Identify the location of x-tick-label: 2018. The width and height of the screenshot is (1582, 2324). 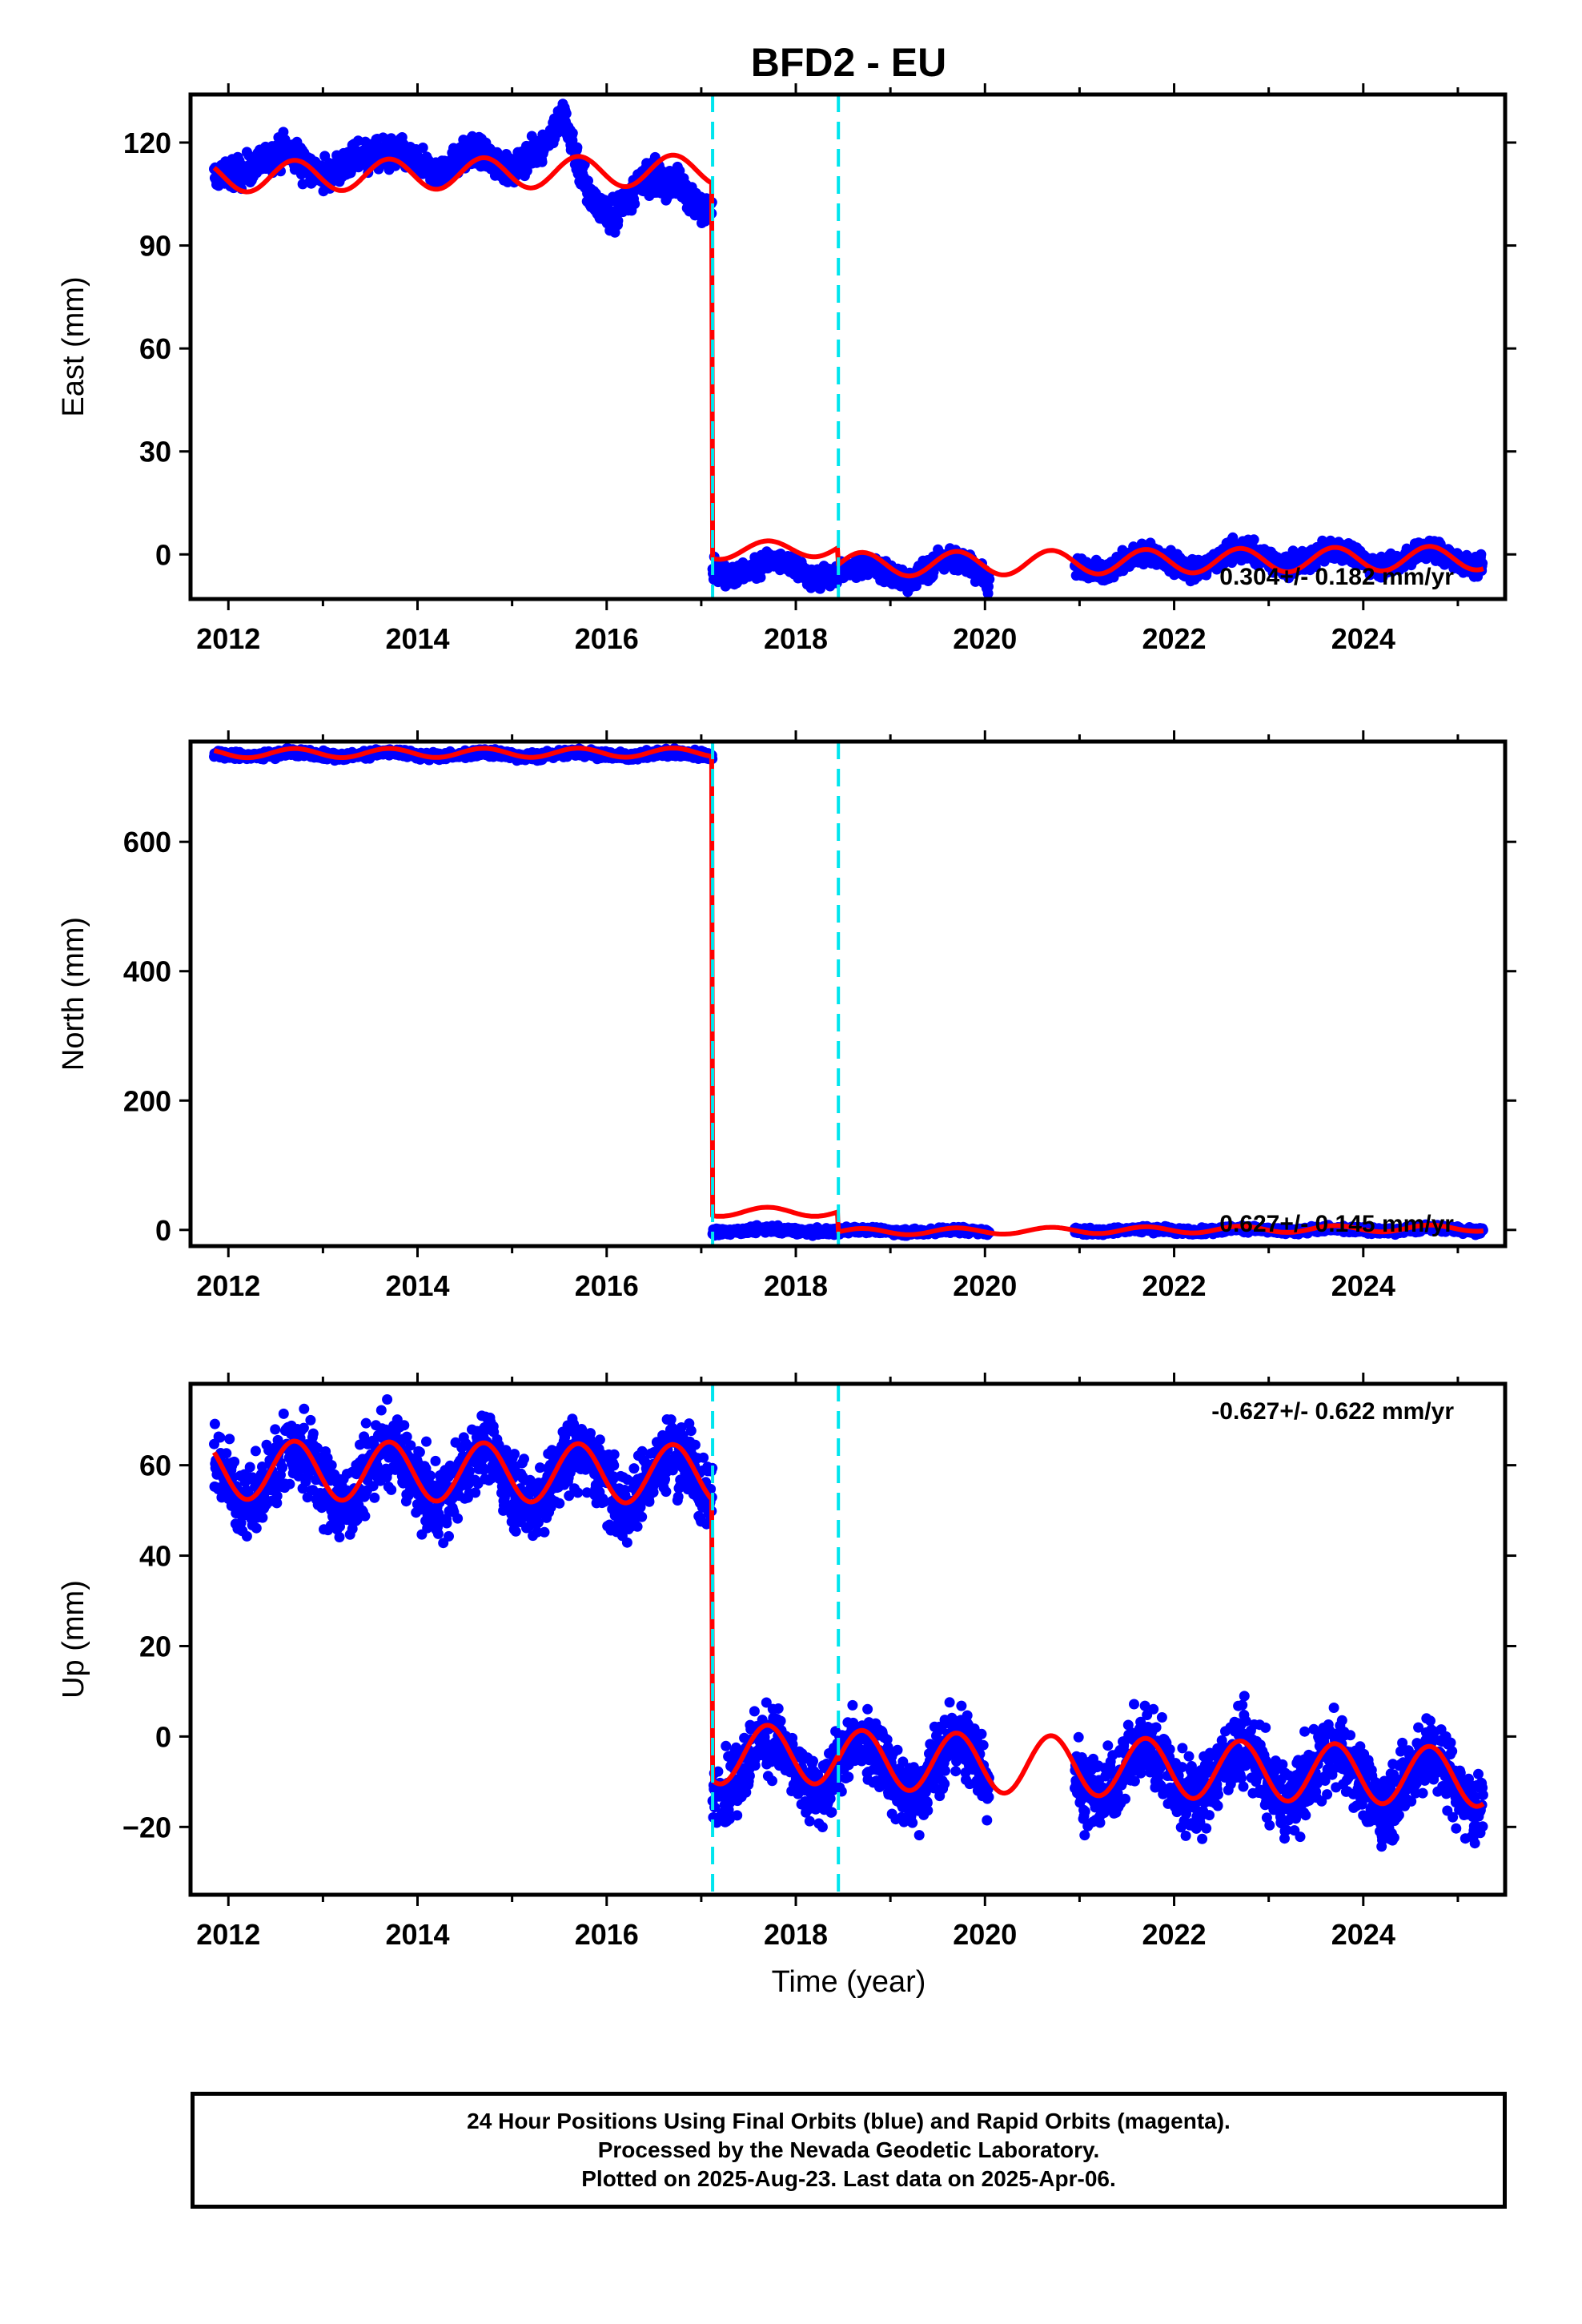
(796, 638).